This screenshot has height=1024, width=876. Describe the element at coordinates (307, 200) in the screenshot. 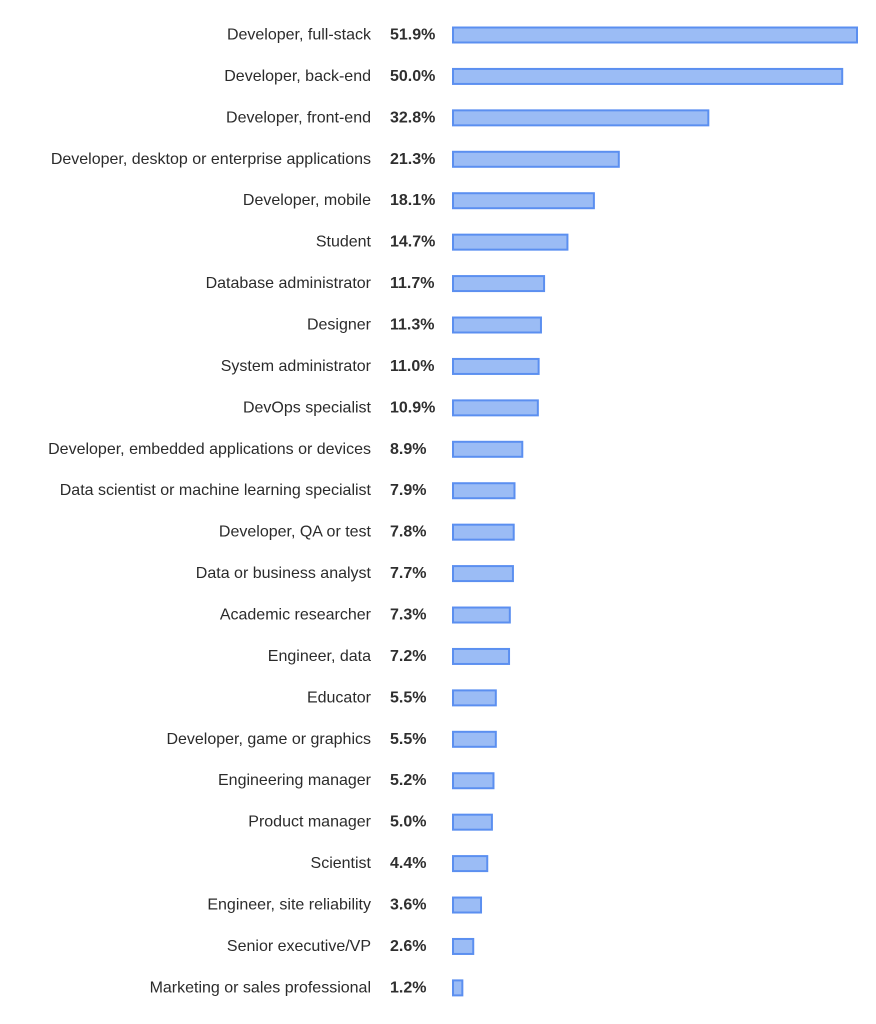

I see `category-label: Developer, mobile` at that location.